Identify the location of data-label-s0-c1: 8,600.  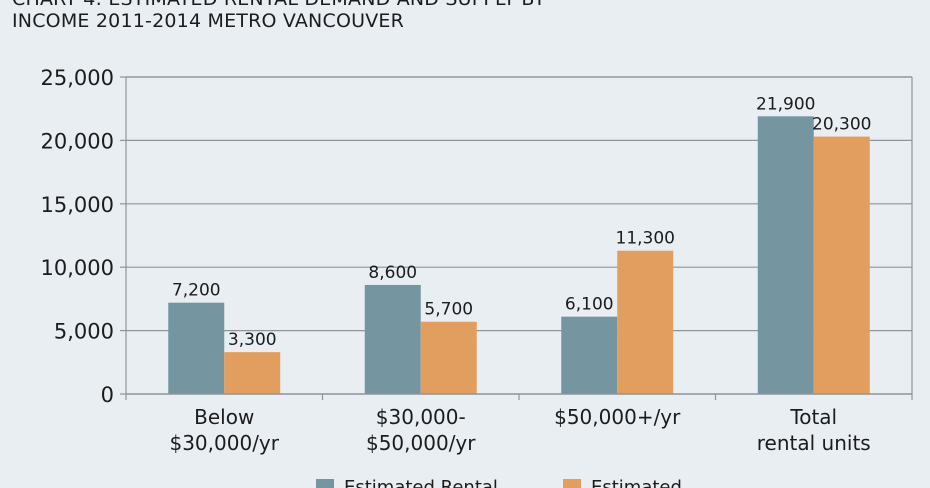
(392, 273).